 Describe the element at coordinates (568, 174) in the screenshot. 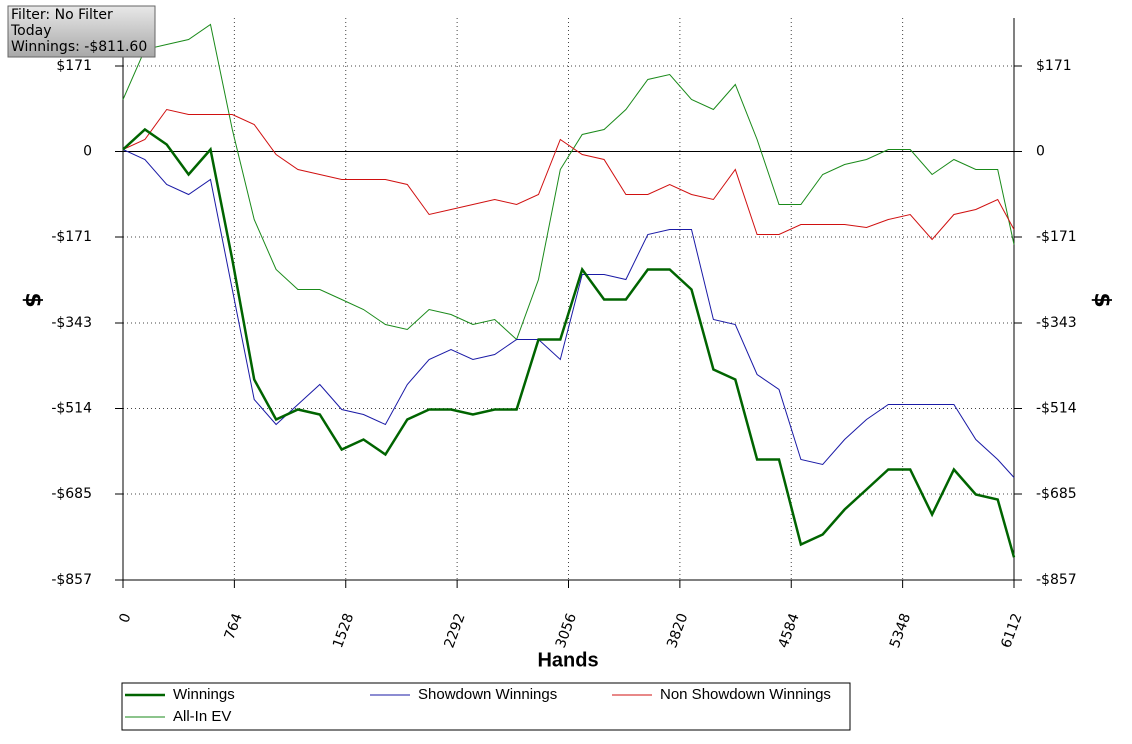

I see `series-line` at that location.